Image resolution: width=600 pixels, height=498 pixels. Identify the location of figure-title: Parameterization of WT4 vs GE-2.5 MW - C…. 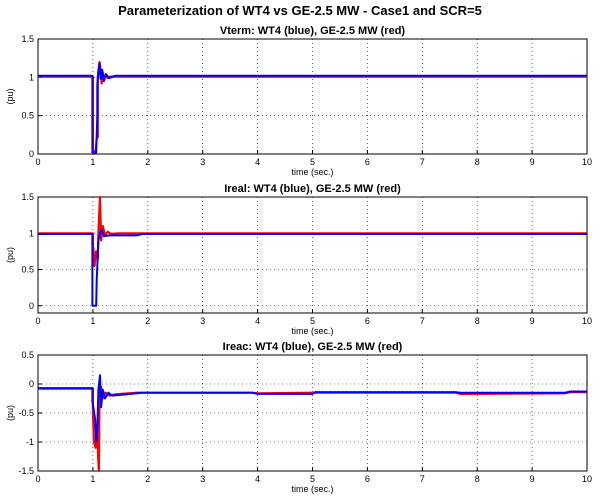
(300, 10).